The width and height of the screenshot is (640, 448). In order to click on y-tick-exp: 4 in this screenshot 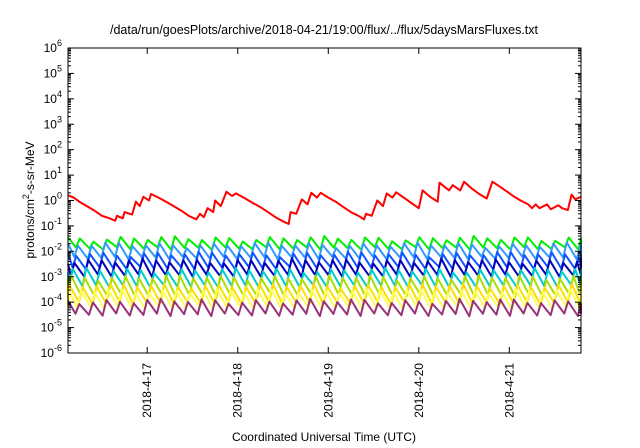, I will do `click(59, 94)`.